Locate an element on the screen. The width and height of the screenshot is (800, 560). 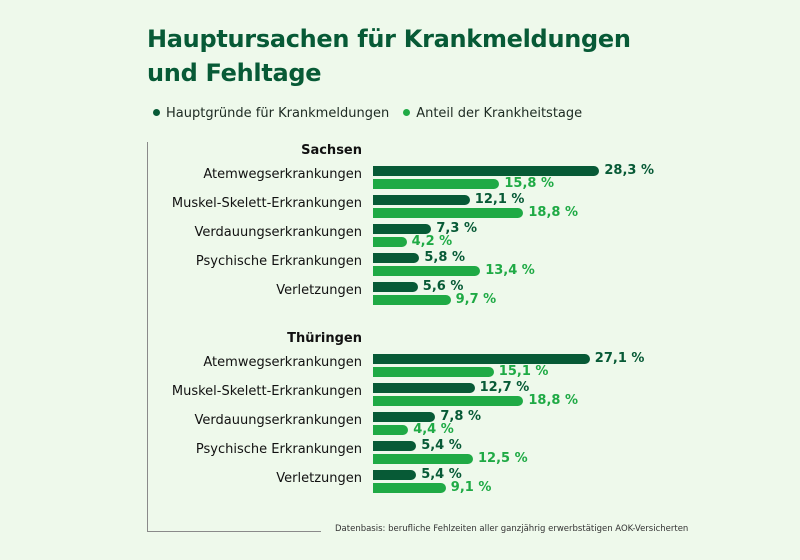
legend-item-krankheitstage: Anteil der Krankheitstage is located at coordinates (492, 113).